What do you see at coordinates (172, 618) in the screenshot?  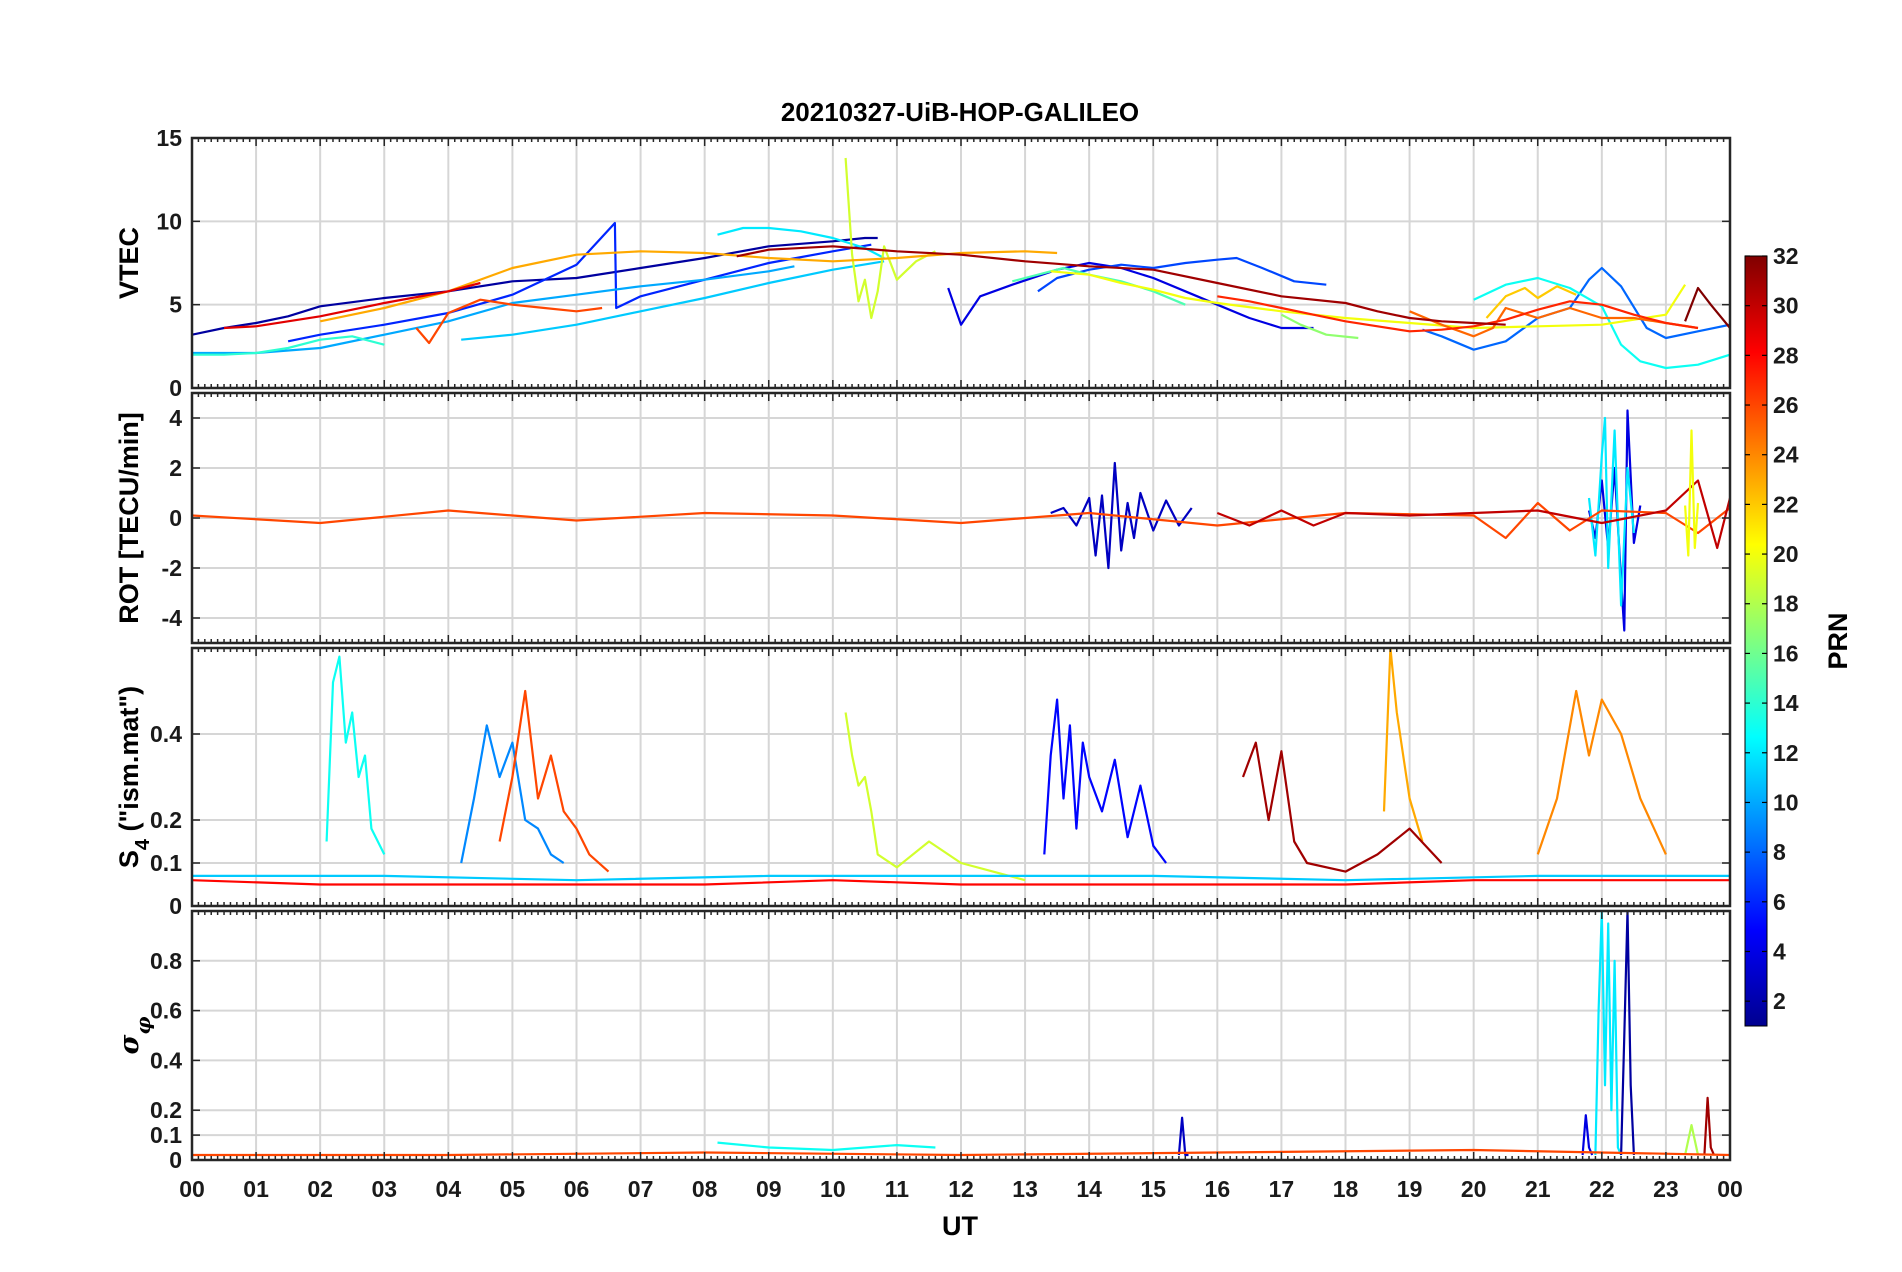 I see `y-tick-label: -4` at bounding box center [172, 618].